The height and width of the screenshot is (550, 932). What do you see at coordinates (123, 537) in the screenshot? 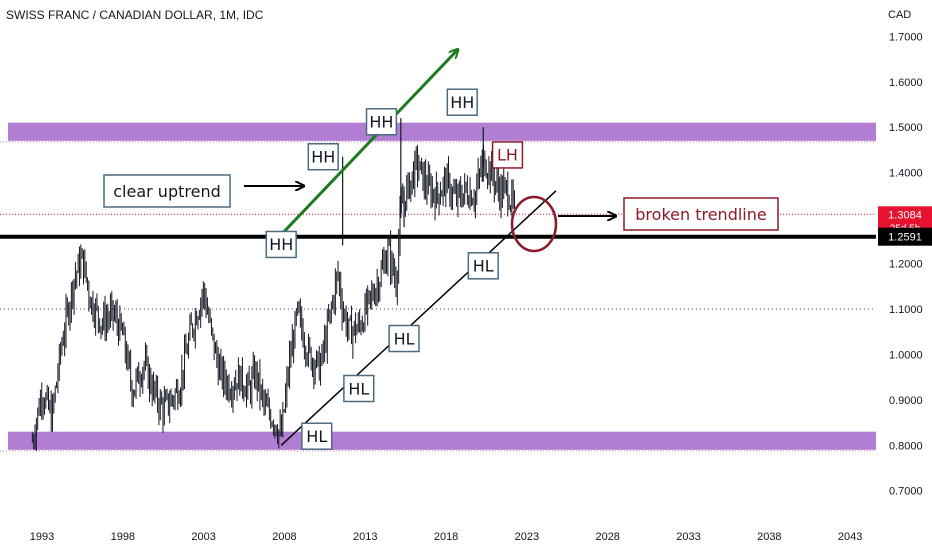
I see `x-tick-label: 1998` at bounding box center [123, 537].